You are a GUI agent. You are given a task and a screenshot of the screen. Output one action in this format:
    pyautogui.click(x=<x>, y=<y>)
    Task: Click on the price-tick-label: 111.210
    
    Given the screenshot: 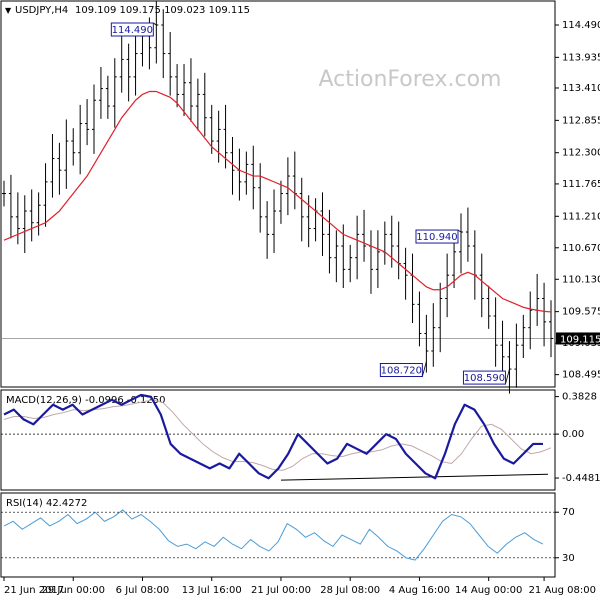 What is the action you would take?
    pyautogui.click(x=581, y=216)
    